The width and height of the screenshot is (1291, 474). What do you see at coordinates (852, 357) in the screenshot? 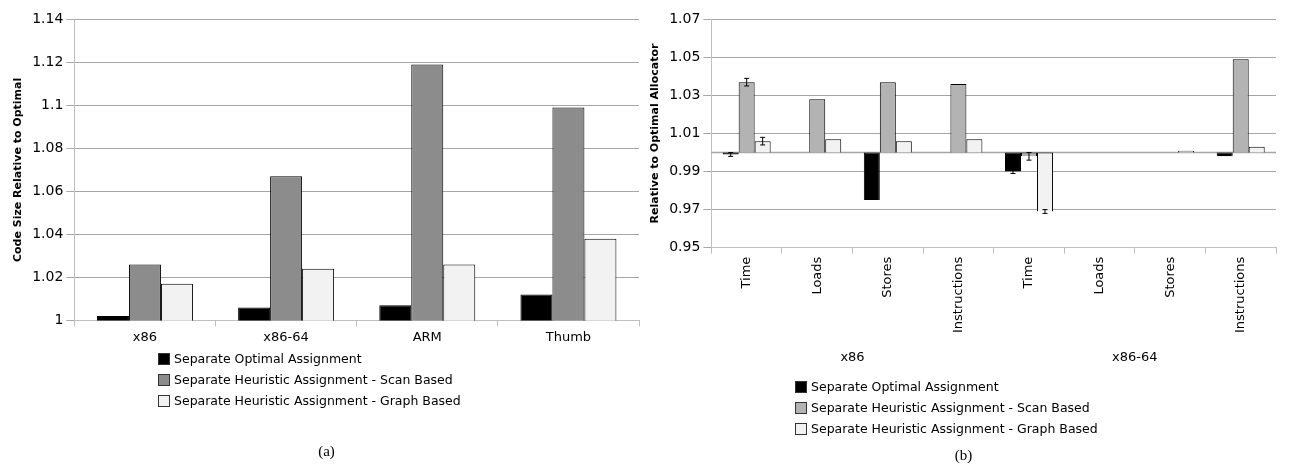
I see `text: x86` at bounding box center [852, 357].